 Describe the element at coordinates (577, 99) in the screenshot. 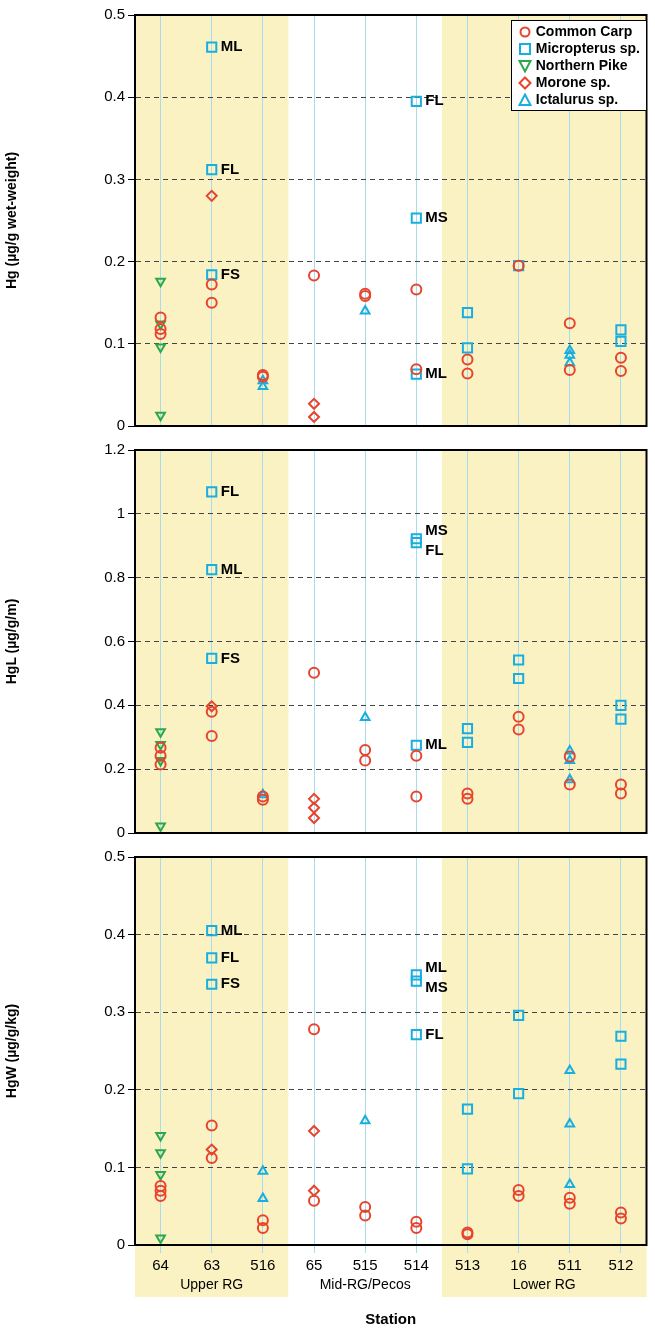

I see `legend-label: Ictalurus sp.` at that location.